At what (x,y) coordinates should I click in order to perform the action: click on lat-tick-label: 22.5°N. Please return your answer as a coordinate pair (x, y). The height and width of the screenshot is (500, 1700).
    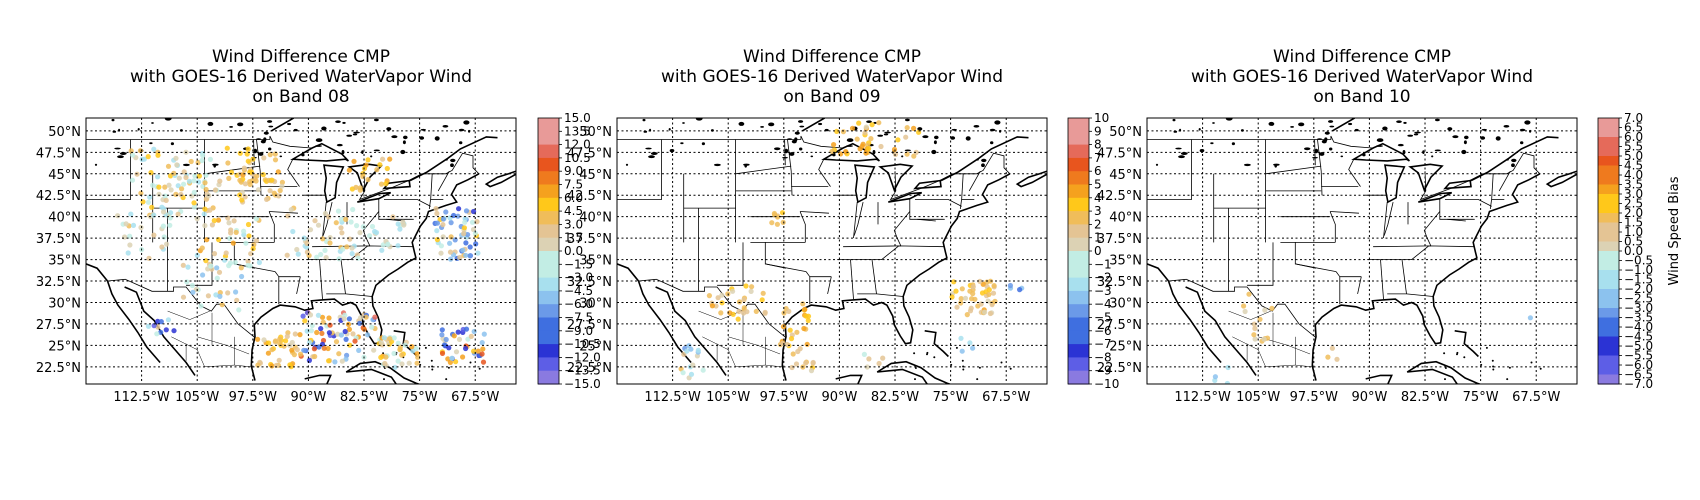
    Looking at the image, I should click on (589, 368).